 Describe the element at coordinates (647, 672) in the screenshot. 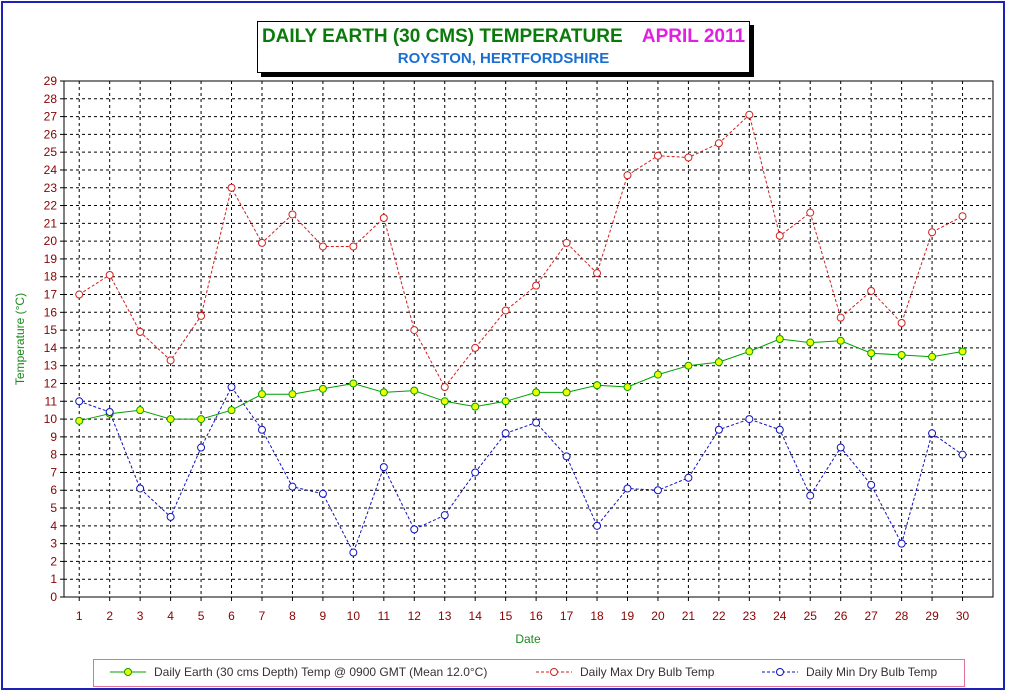

I see `legend-label-max: Daily Max Dry Bulb Temp` at that location.